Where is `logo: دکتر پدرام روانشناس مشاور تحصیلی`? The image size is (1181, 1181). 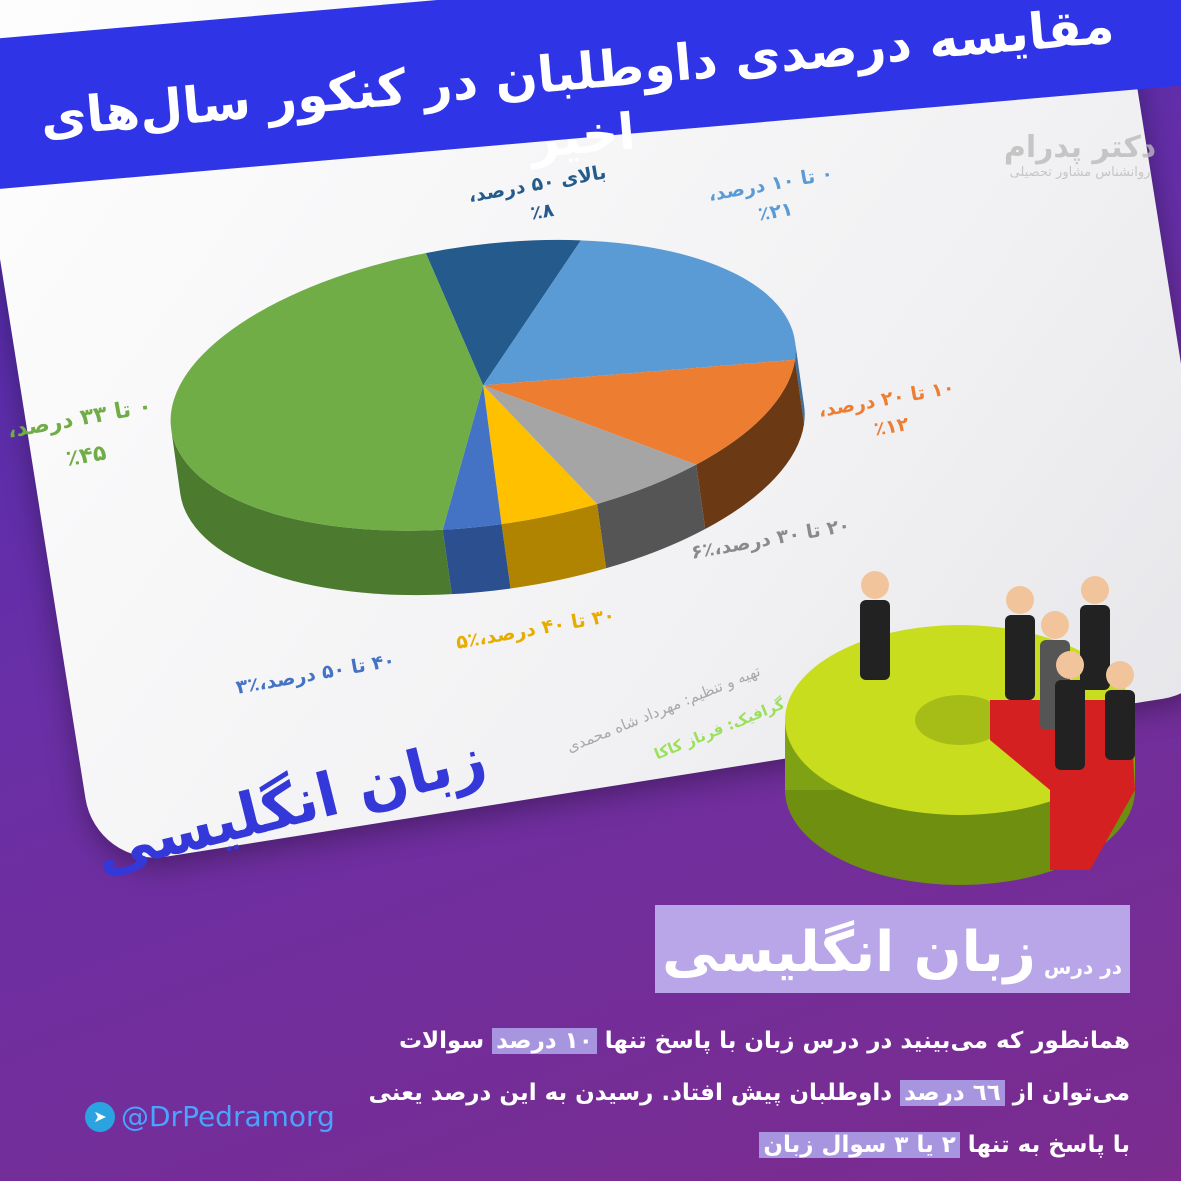
logo: دکتر پدرام روانشناس مشاور تحصیلی is located at coordinates (1080, 155).